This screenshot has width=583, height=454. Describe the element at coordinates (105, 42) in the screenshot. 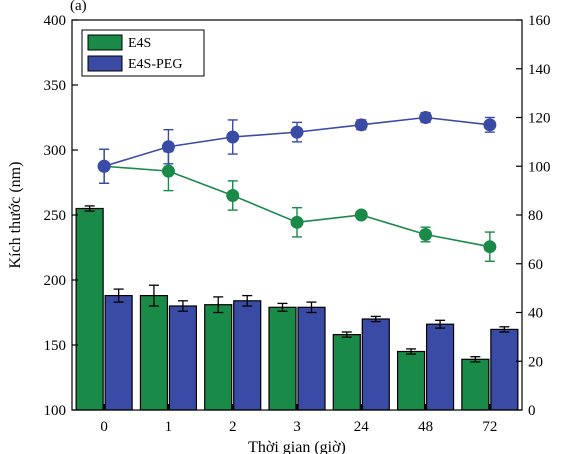

I see `legend-swatch-e4s` at that location.